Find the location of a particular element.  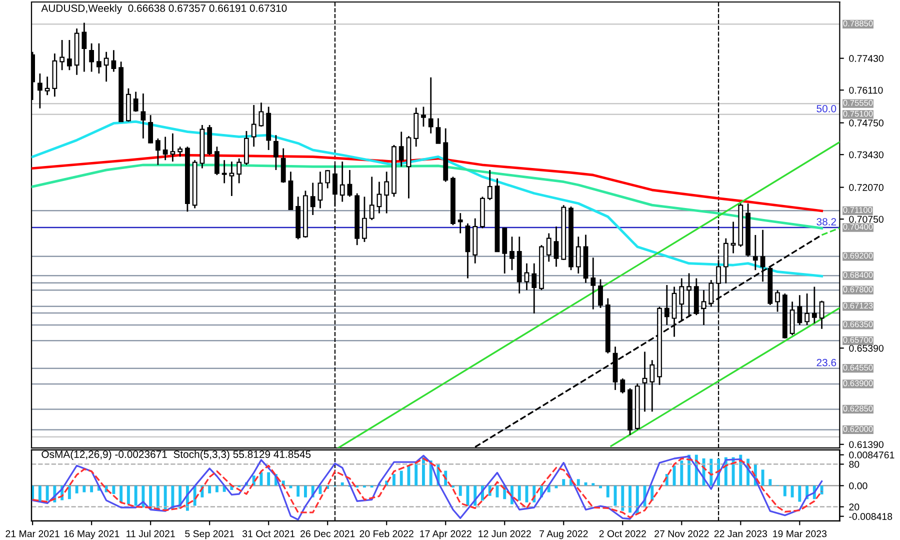

y-tick-label: 0.72070 is located at coordinates (866, 187).